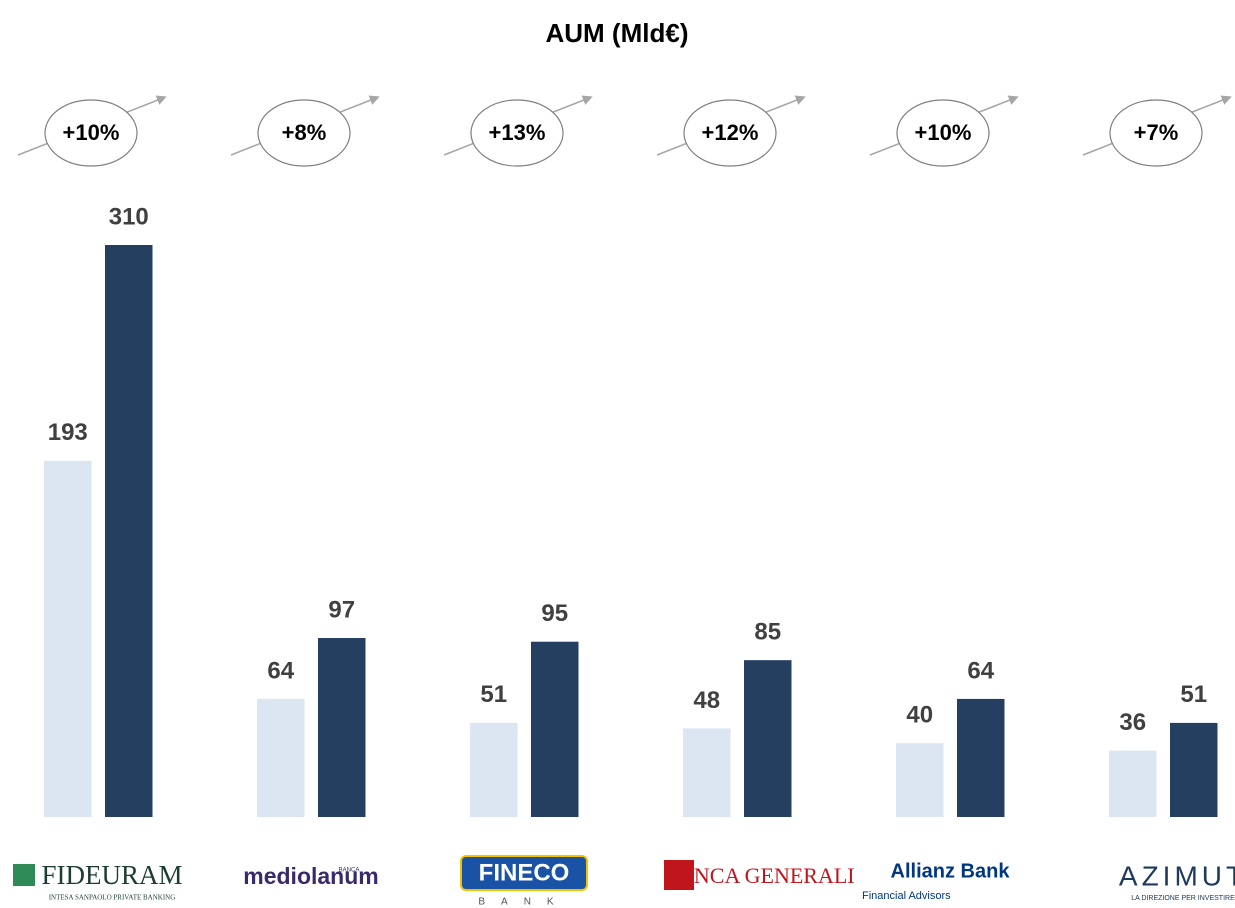 The image size is (1235, 908). Describe the element at coordinates (129, 216) in the screenshot. I see `value-label: 310` at that location.